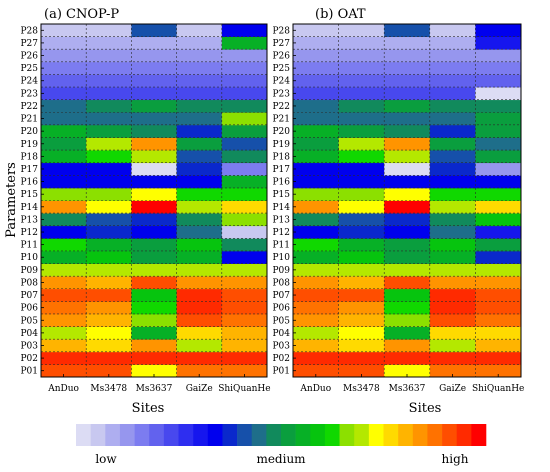 The height and width of the screenshot is (472, 550). Describe the element at coordinates (11, 200) in the screenshot. I see `panel-a-y-axis-label: Parameters` at that location.